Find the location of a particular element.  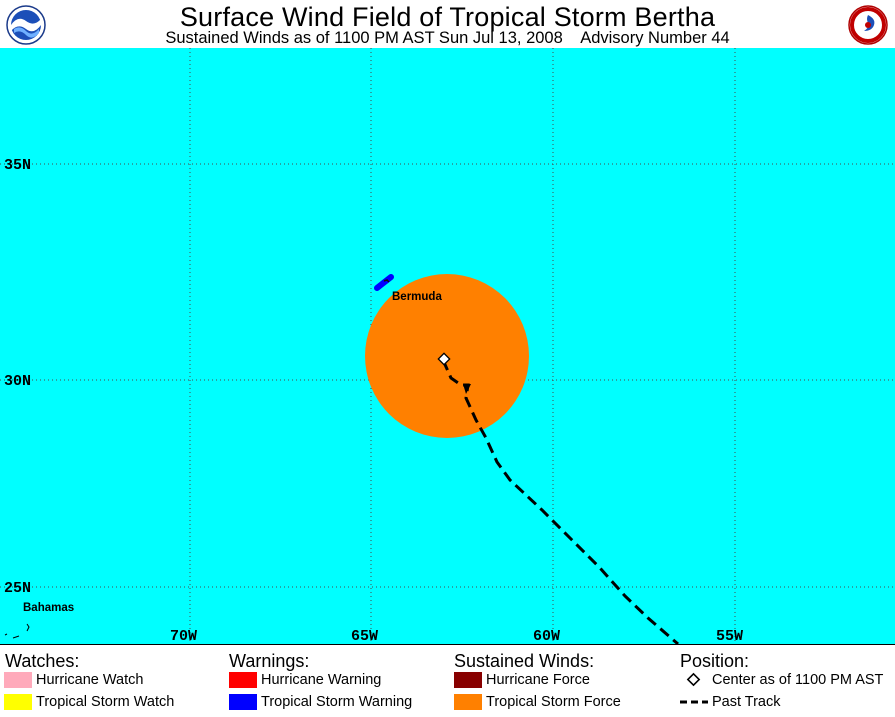

swatch-tropical-storm-watch is located at coordinates (18, 702).